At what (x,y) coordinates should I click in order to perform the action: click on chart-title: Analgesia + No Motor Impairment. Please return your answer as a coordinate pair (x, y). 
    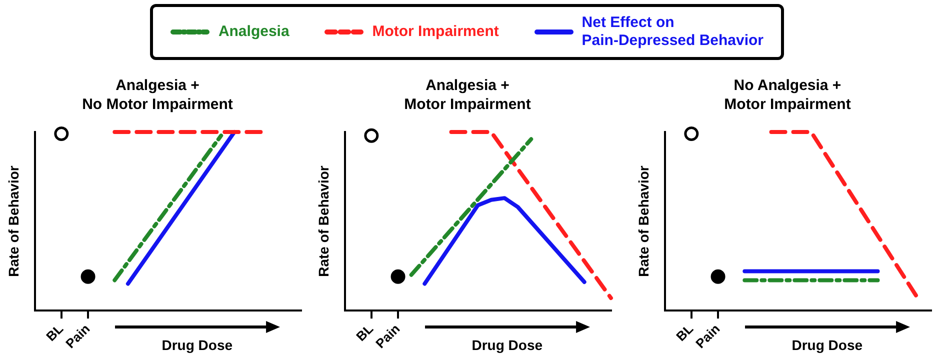
    Looking at the image, I should click on (157, 95).